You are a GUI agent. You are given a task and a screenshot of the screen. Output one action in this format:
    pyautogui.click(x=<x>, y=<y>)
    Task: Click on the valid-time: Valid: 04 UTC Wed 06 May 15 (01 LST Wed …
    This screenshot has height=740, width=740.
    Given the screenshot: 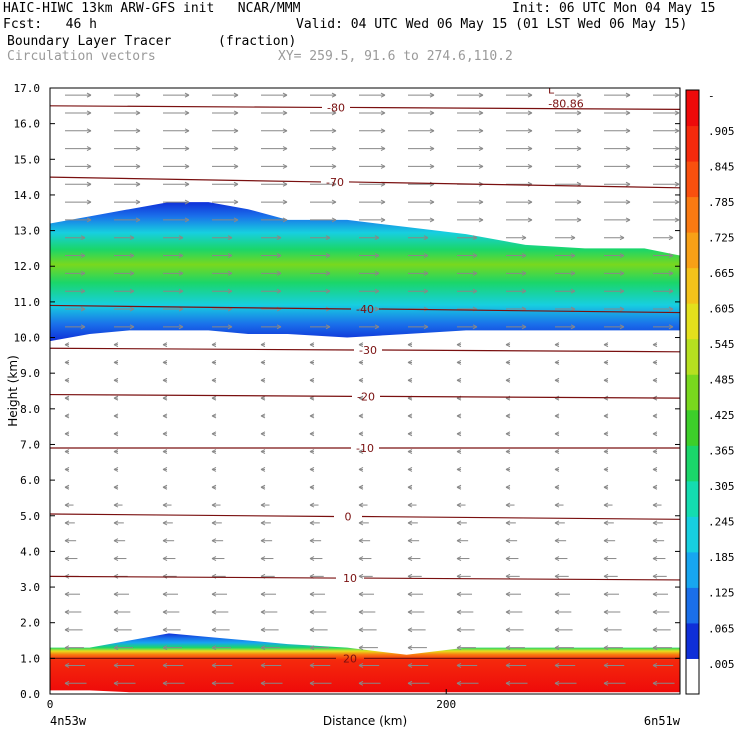 What is the action you would take?
    pyautogui.click(x=492, y=24)
    